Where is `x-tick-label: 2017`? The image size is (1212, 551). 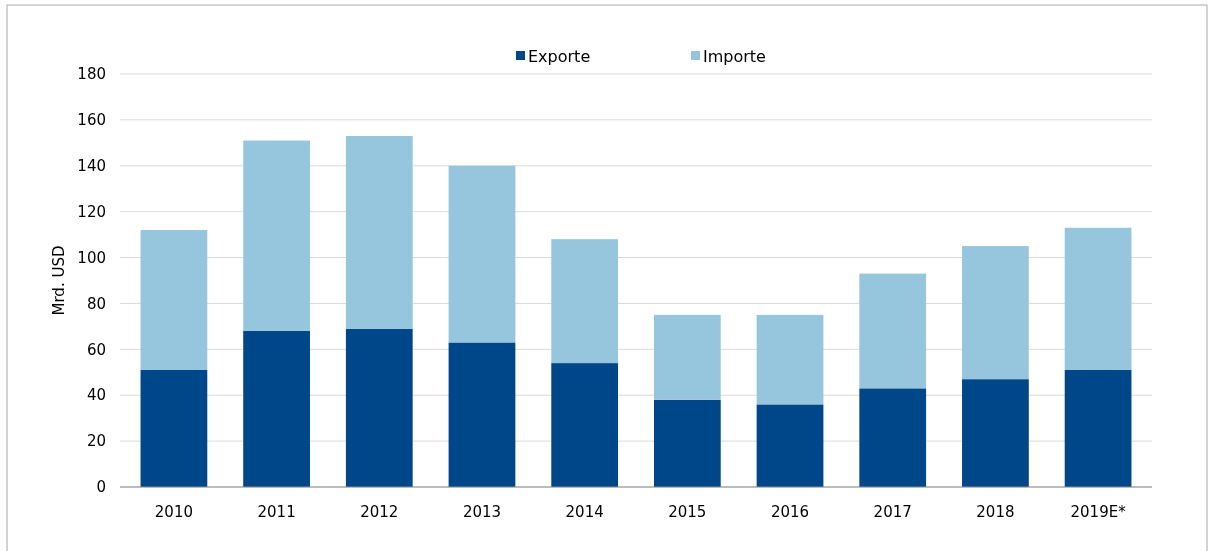 x-tick-label: 2017 is located at coordinates (892, 512).